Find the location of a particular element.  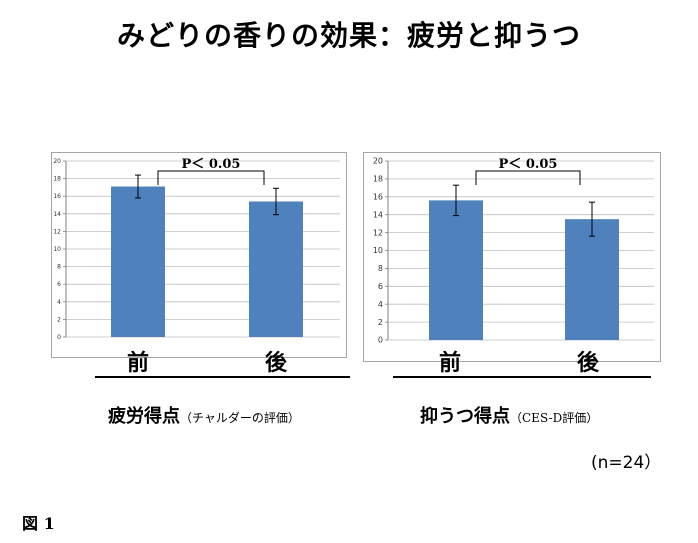

depression-significance-label: P＜ 0.05 is located at coordinates (528, 164).